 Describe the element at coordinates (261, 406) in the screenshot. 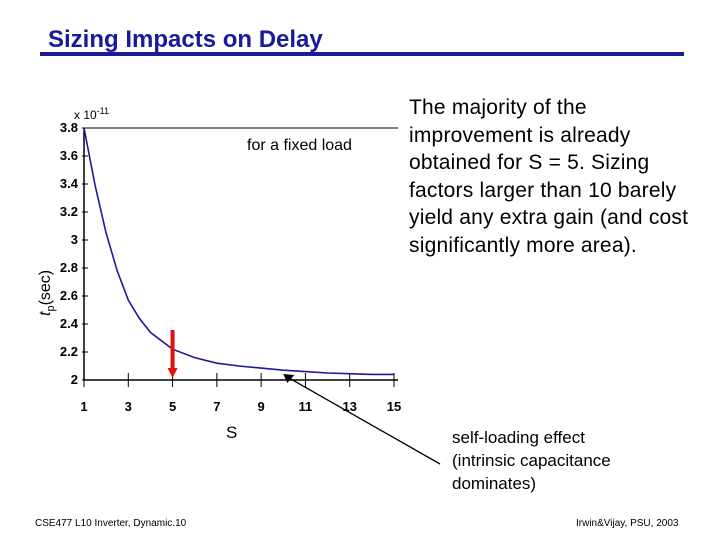

I see `x-tick-label: 9` at that location.